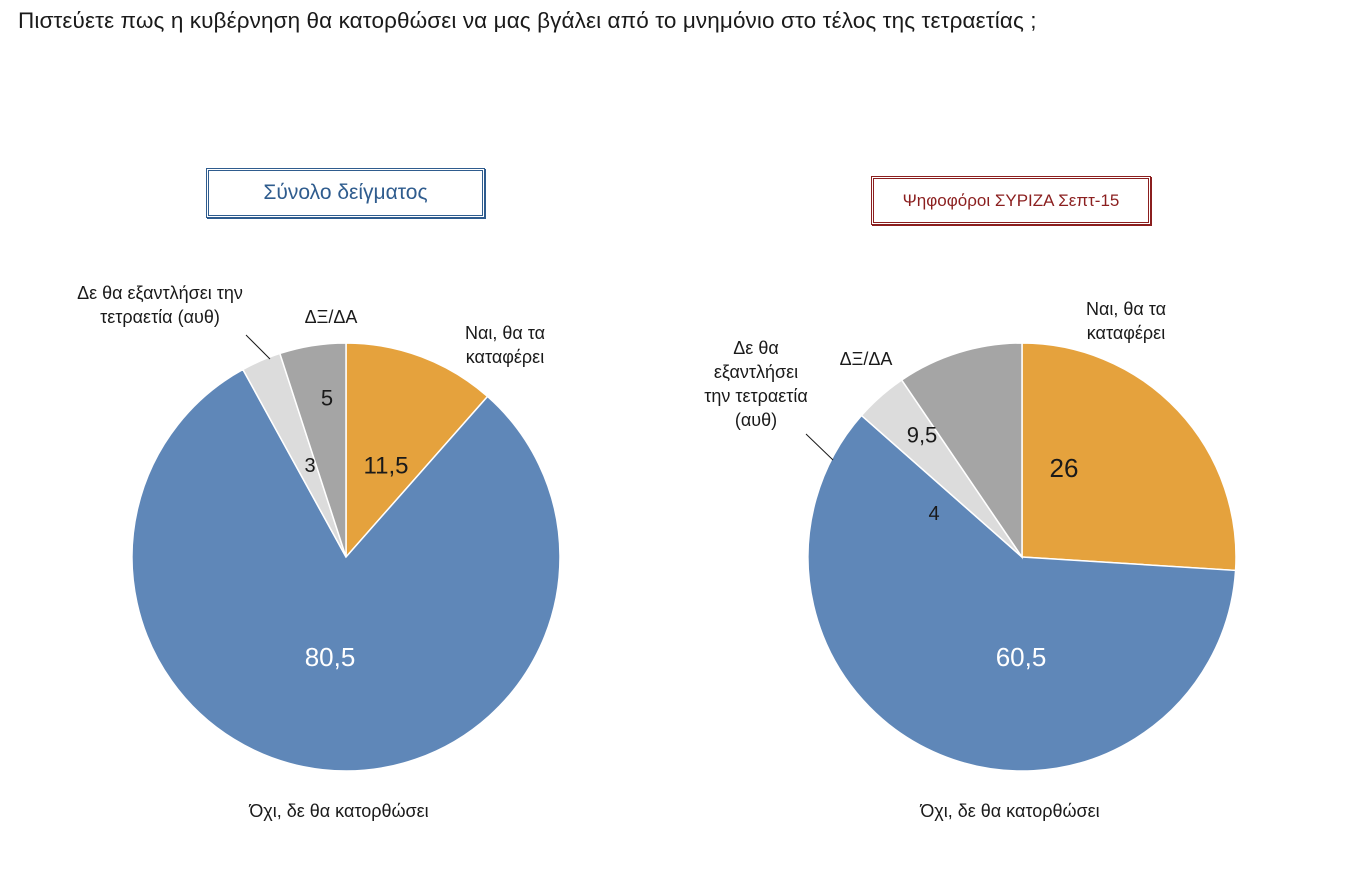  What do you see at coordinates (1010, 811) in the screenshot?
I see `right-label-no: Όχι, δε θα κατορθώσει` at bounding box center [1010, 811].